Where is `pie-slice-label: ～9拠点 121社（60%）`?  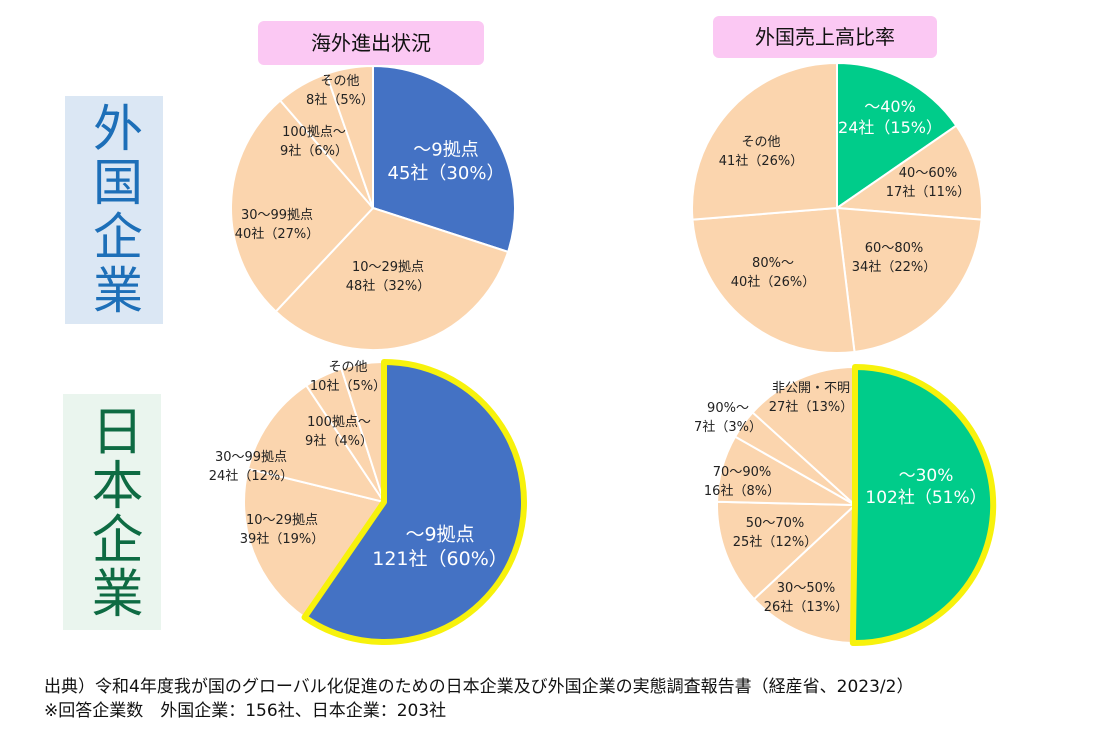 pie-slice-label: ～9拠点 121社（60%） is located at coordinates (440, 546).